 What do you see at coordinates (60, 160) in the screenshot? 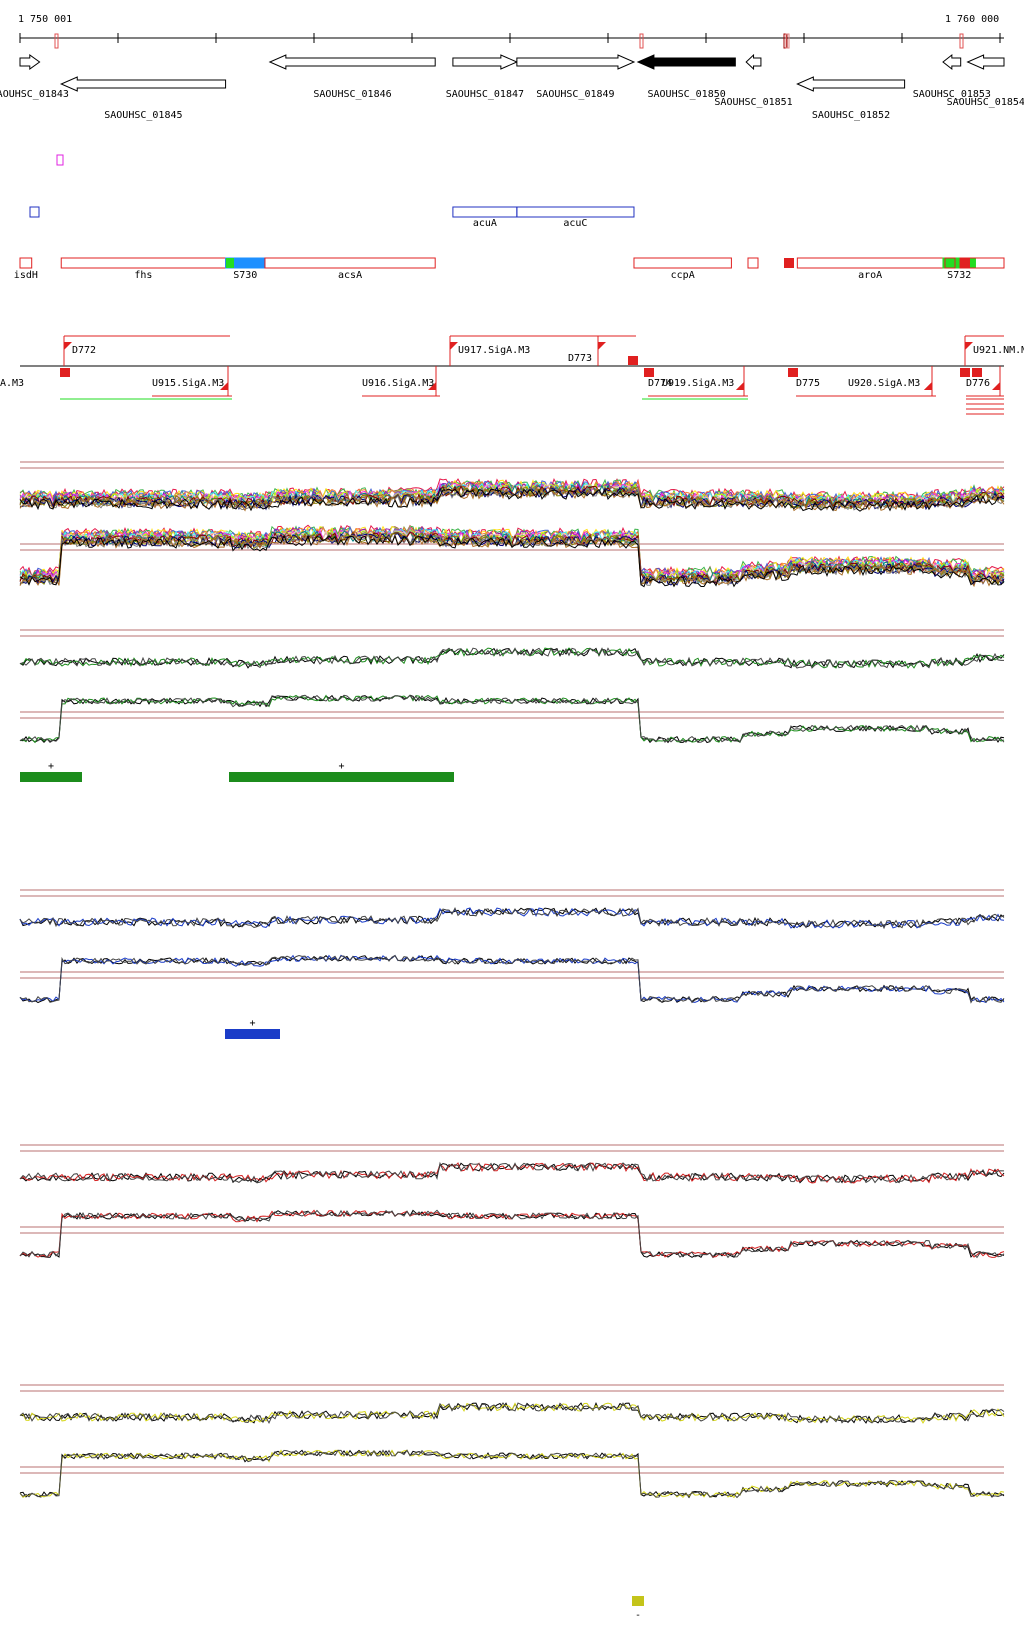
I see `magenta-feature` at bounding box center [60, 160].